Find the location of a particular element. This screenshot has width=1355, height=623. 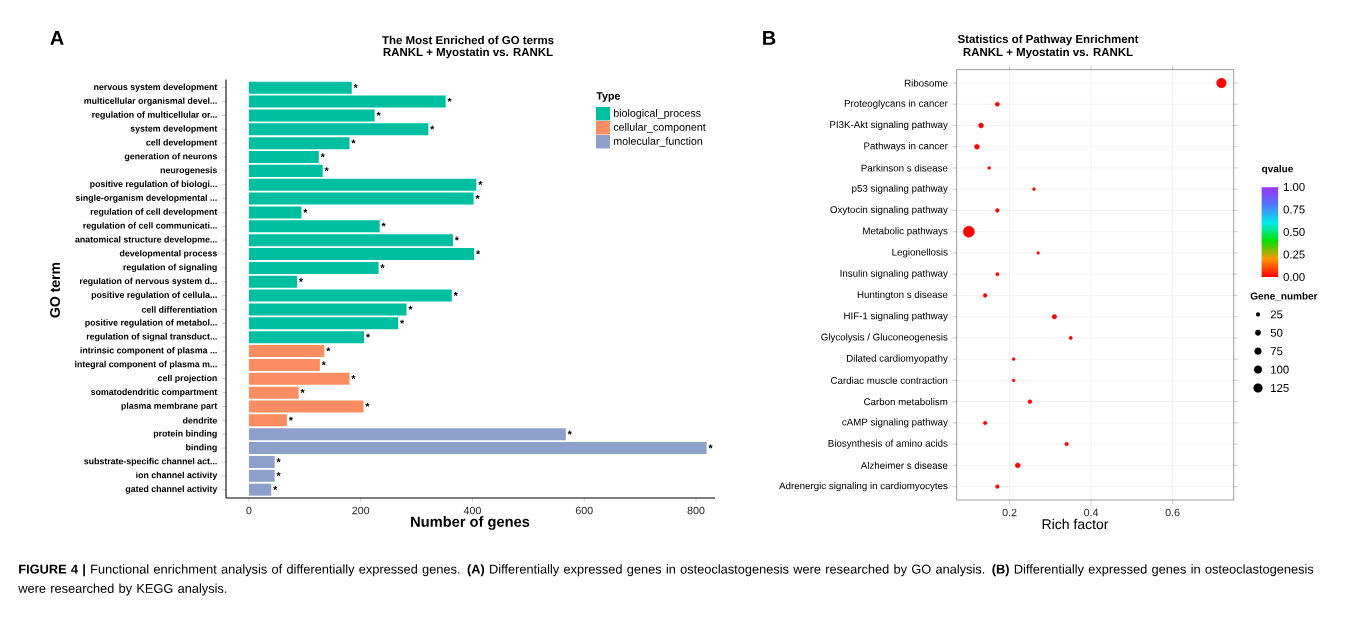

x-tick-label: 800 is located at coordinates (696, 510).